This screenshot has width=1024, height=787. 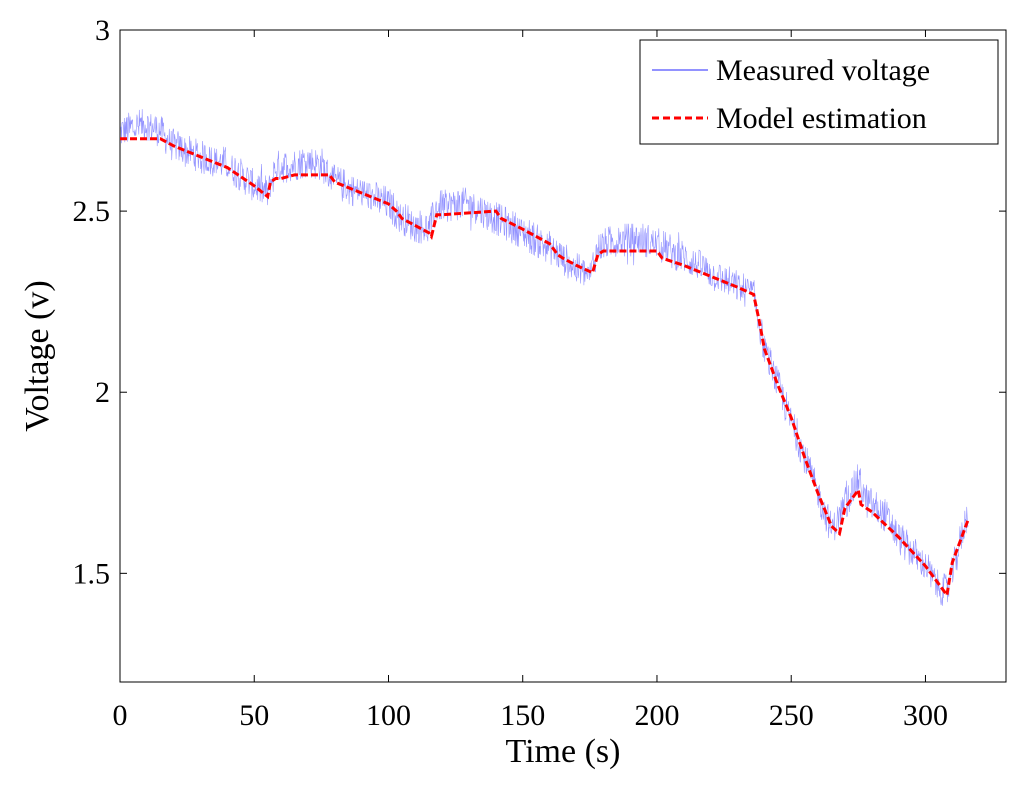 I want to click on x-tick-label: 50, so click(x=254, y=715).